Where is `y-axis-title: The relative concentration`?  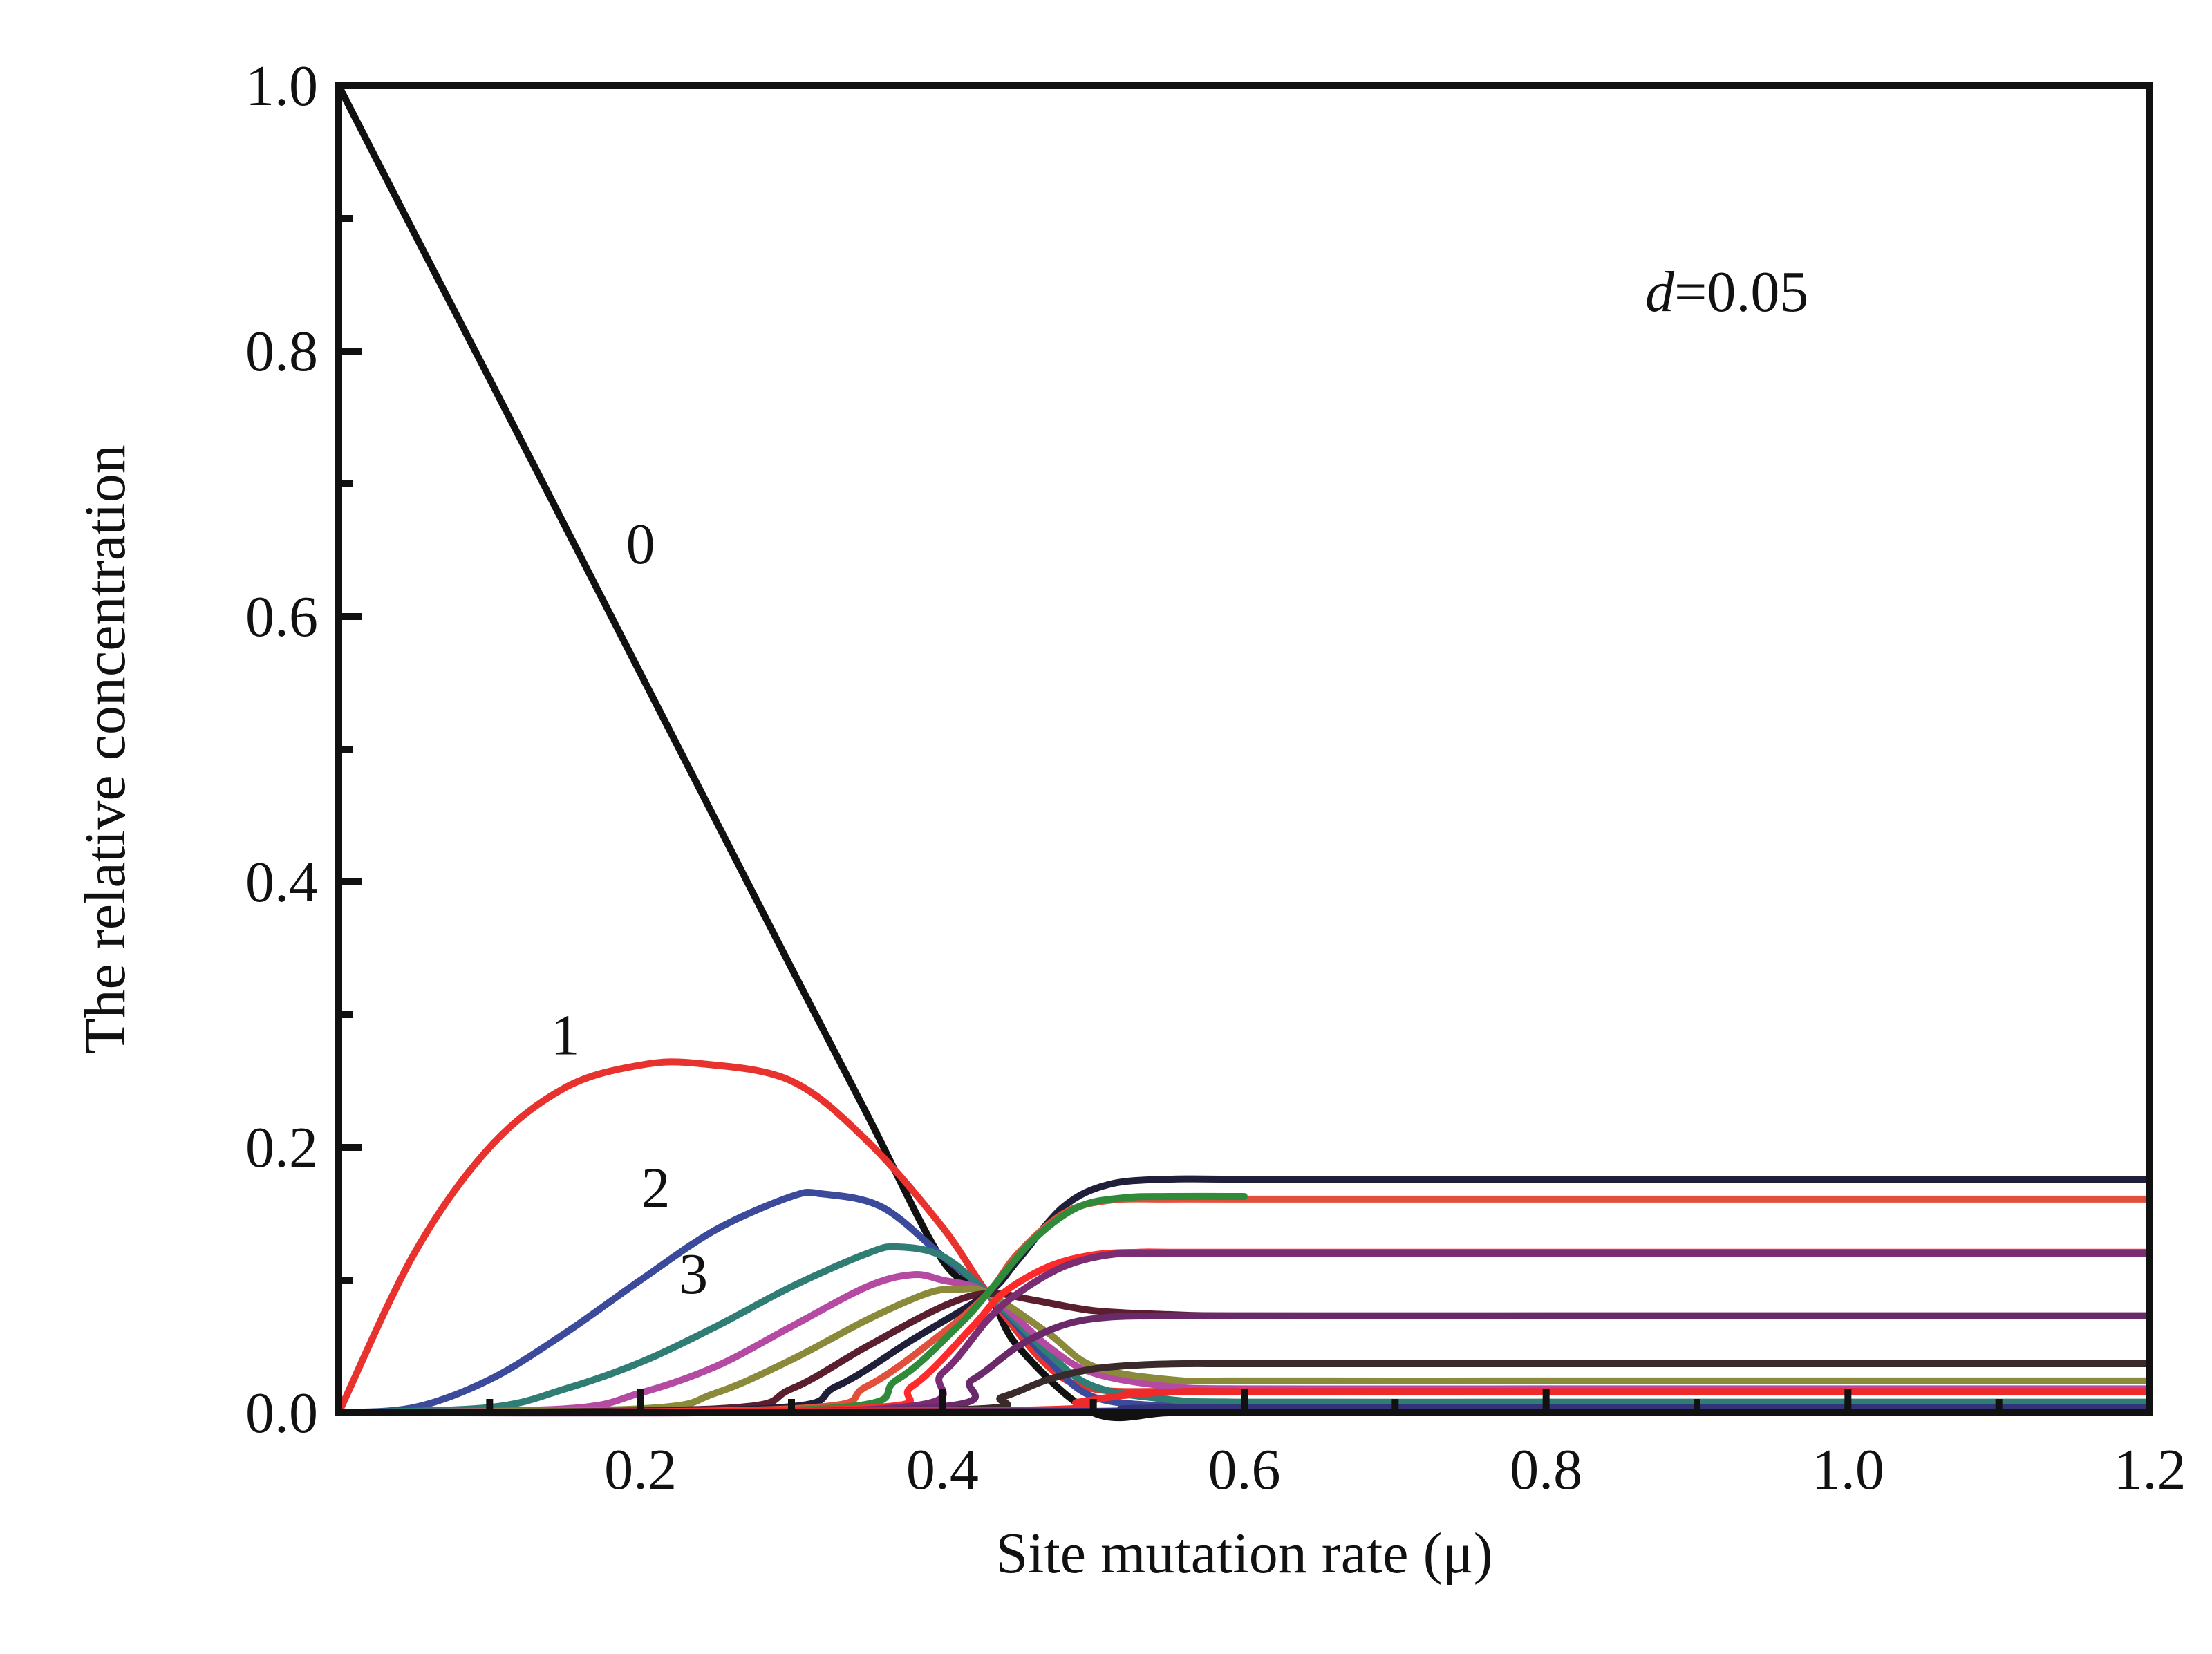 y-axis-title: The relative concentration is located at coordinates (106, 749).